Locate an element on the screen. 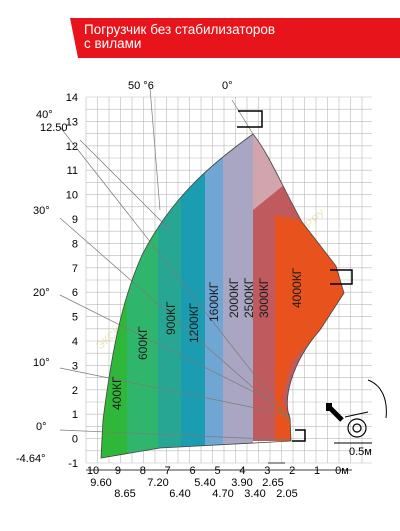  y-tick-label: 3 is located at coordinates (75, 366).